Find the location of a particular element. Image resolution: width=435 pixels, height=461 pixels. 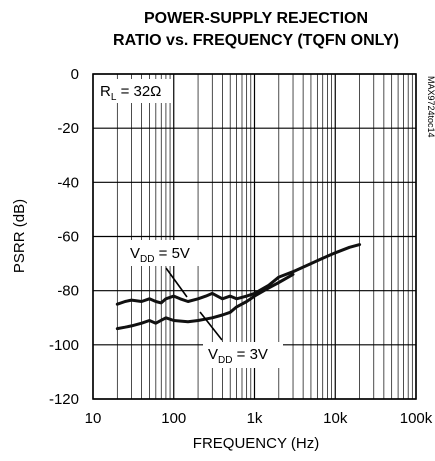

v3-label-bg is located at coordinates (243, 355).